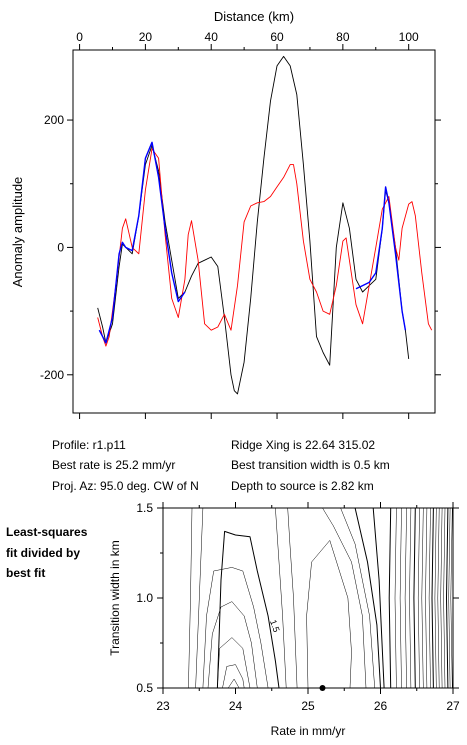 Image resolution: width=467 pixels, height=745 pixels. What do you see at coordinates (163, 706) in the screenshot?
I see `x-tick-label: 23` at bounding box center [163, 706].